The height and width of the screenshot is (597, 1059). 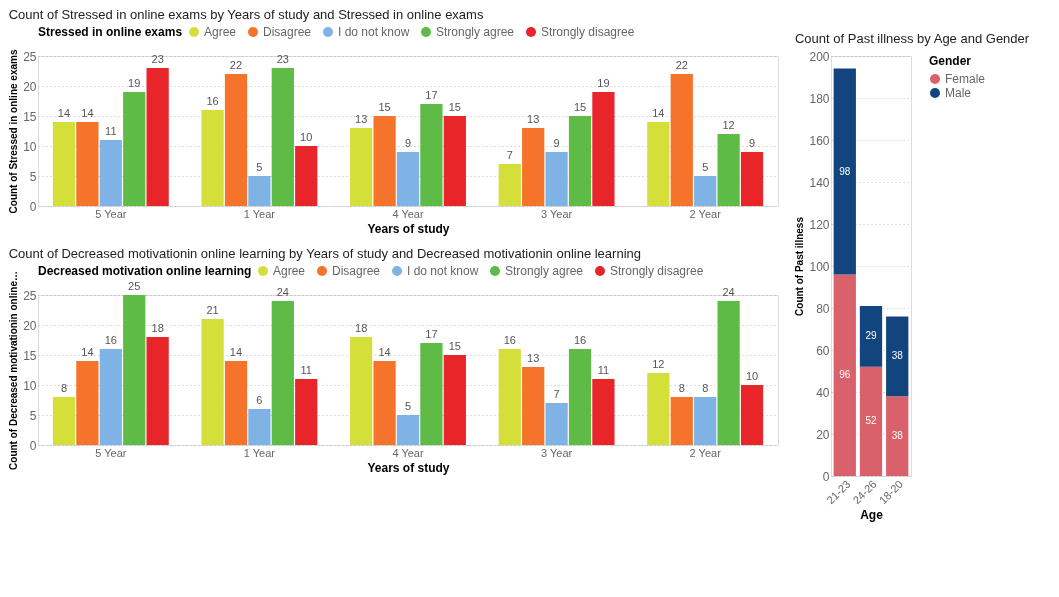 What do you see at coordinates (800, 266) in the screenshot?
I see `y-axis-title: Count of Past illness` at bounding box center [800, 266].